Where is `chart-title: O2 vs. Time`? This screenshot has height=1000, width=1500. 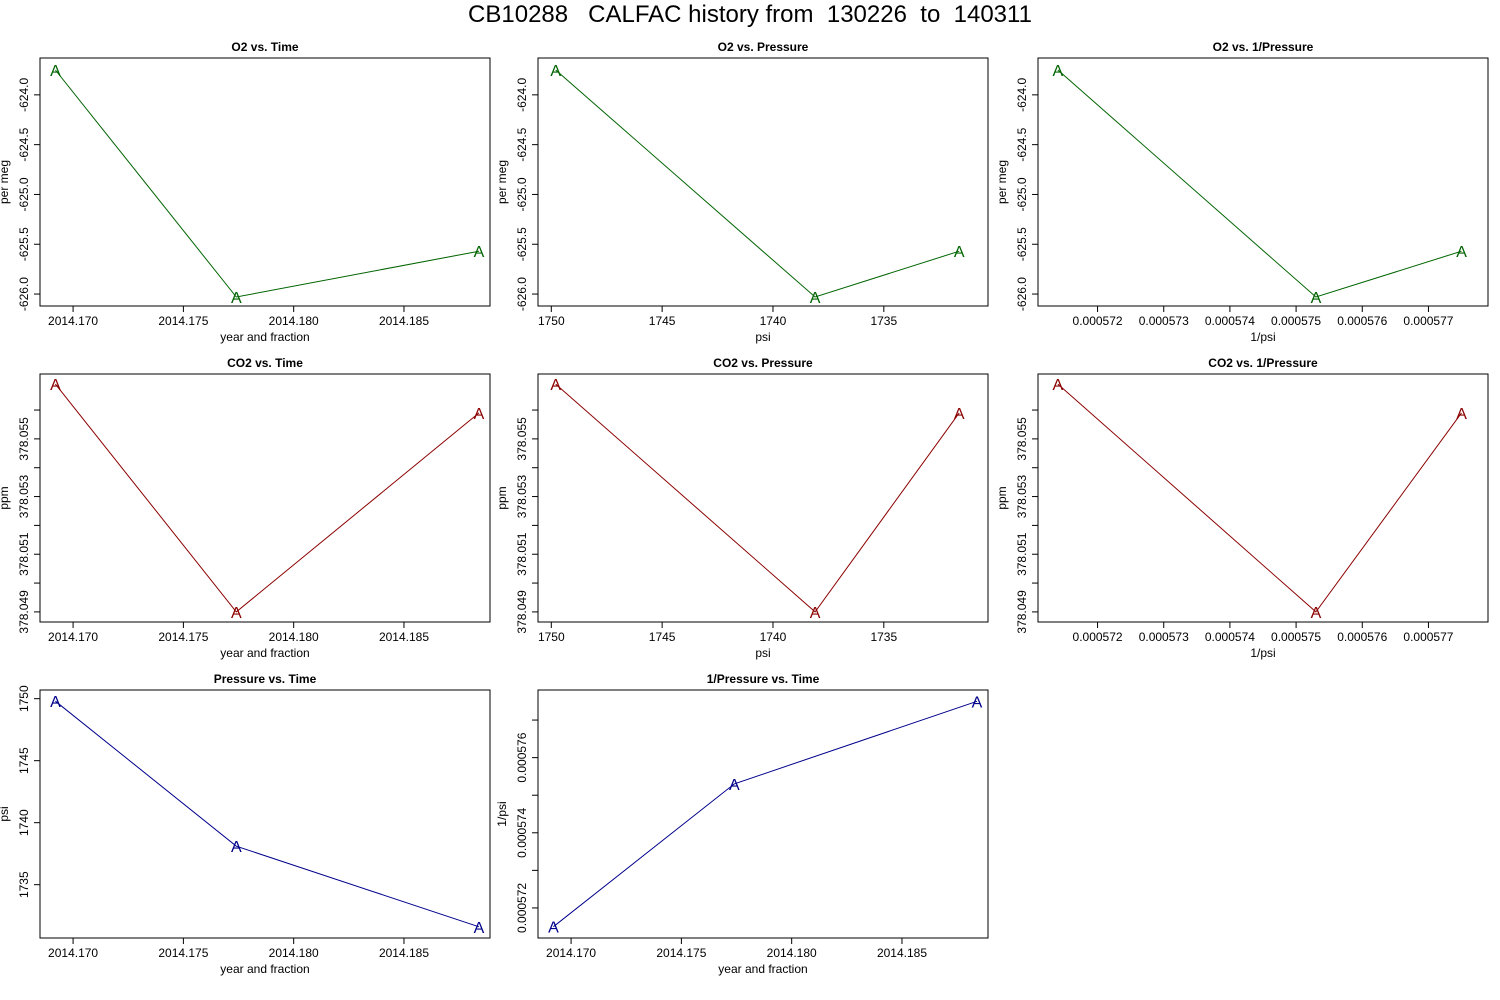
chart-title: O2 vs. Time is located at coordinates (264, 47).